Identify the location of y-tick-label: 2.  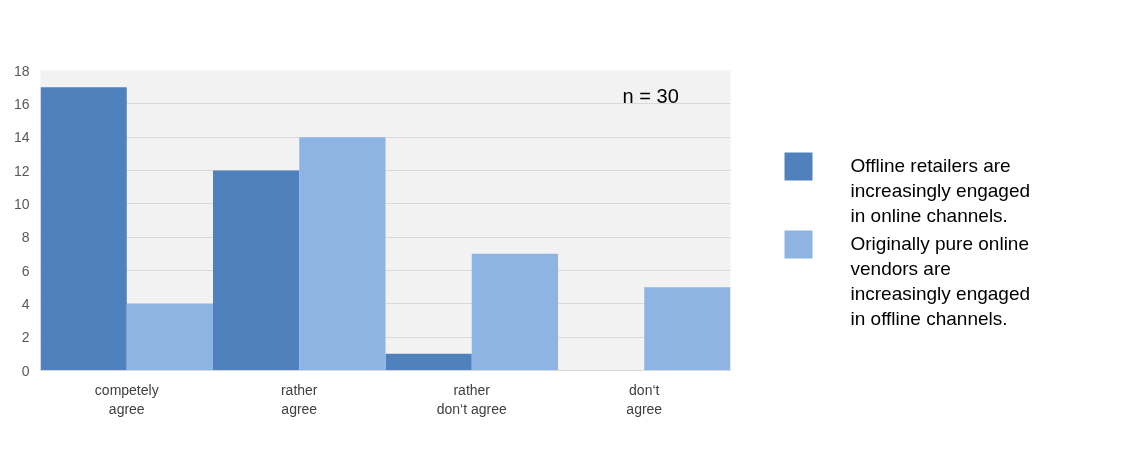
(25, 337).